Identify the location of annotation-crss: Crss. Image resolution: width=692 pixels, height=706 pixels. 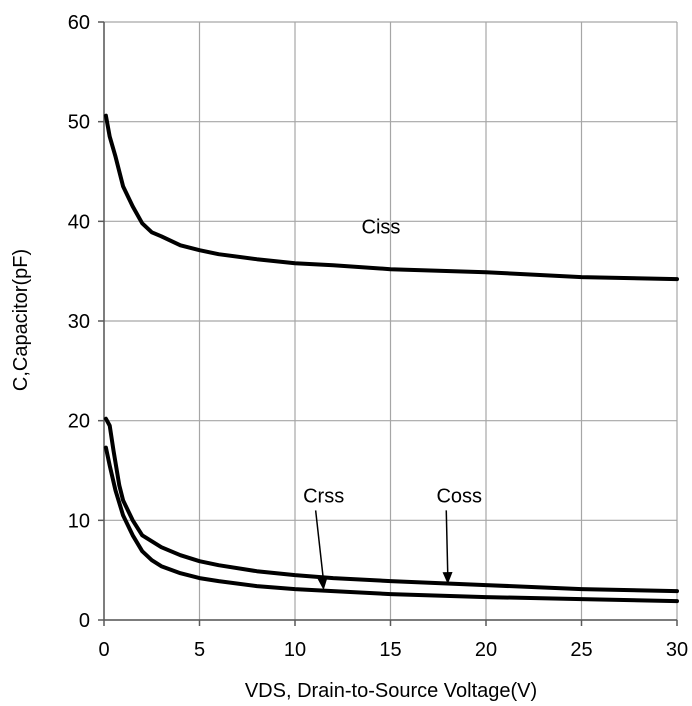
(323, 496).